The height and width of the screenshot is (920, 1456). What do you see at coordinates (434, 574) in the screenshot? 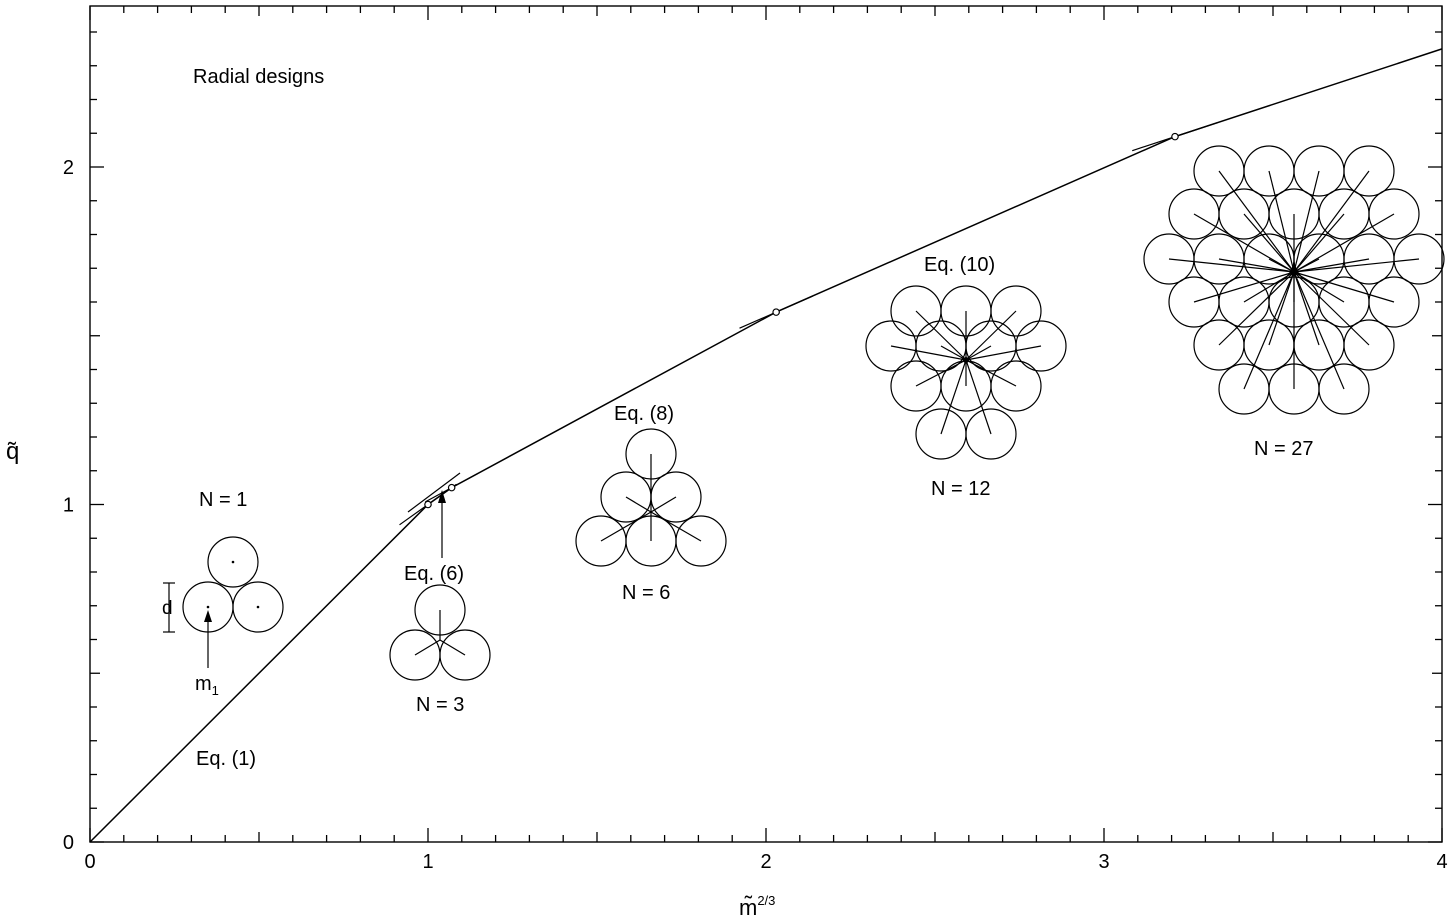
I see `eq6-label: Eq. (6)` at bounding box center [434, 574].